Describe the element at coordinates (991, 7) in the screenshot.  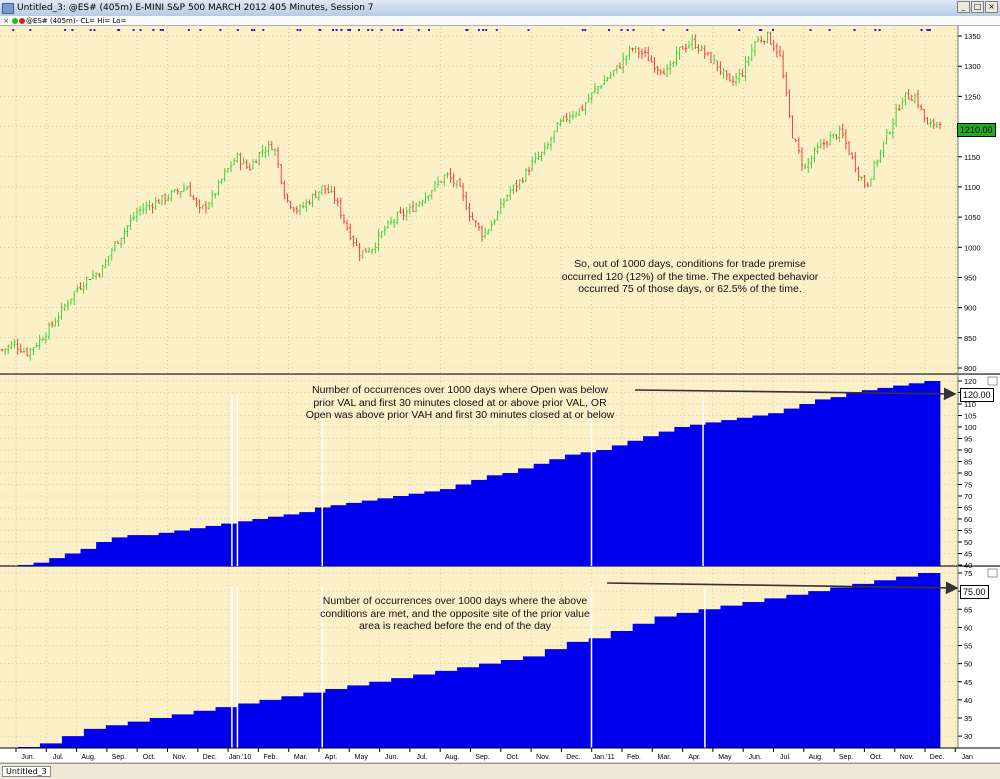
I see `close-button: ×` at that location.